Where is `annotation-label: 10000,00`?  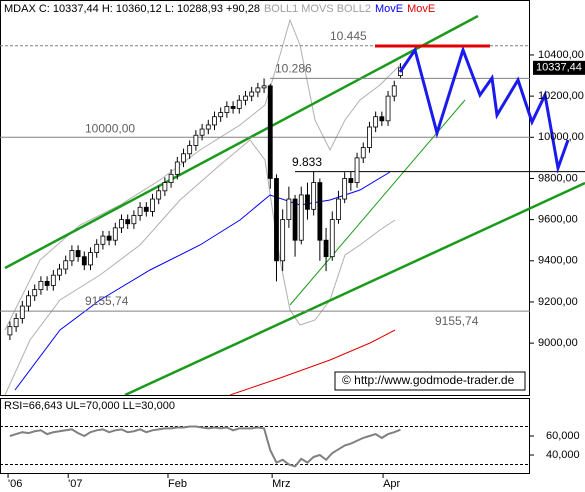
annotation-label: 10000,00 is located at coordinates (110, 128).